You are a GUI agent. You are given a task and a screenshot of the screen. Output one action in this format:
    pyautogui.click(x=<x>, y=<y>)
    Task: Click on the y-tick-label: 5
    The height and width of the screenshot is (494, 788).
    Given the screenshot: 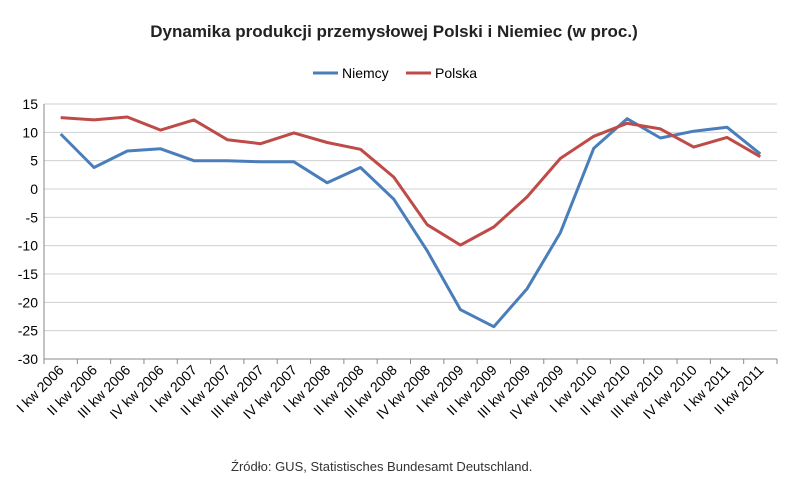 What is the action you would take?
    pyautogui.click(x=34, y=161)
    